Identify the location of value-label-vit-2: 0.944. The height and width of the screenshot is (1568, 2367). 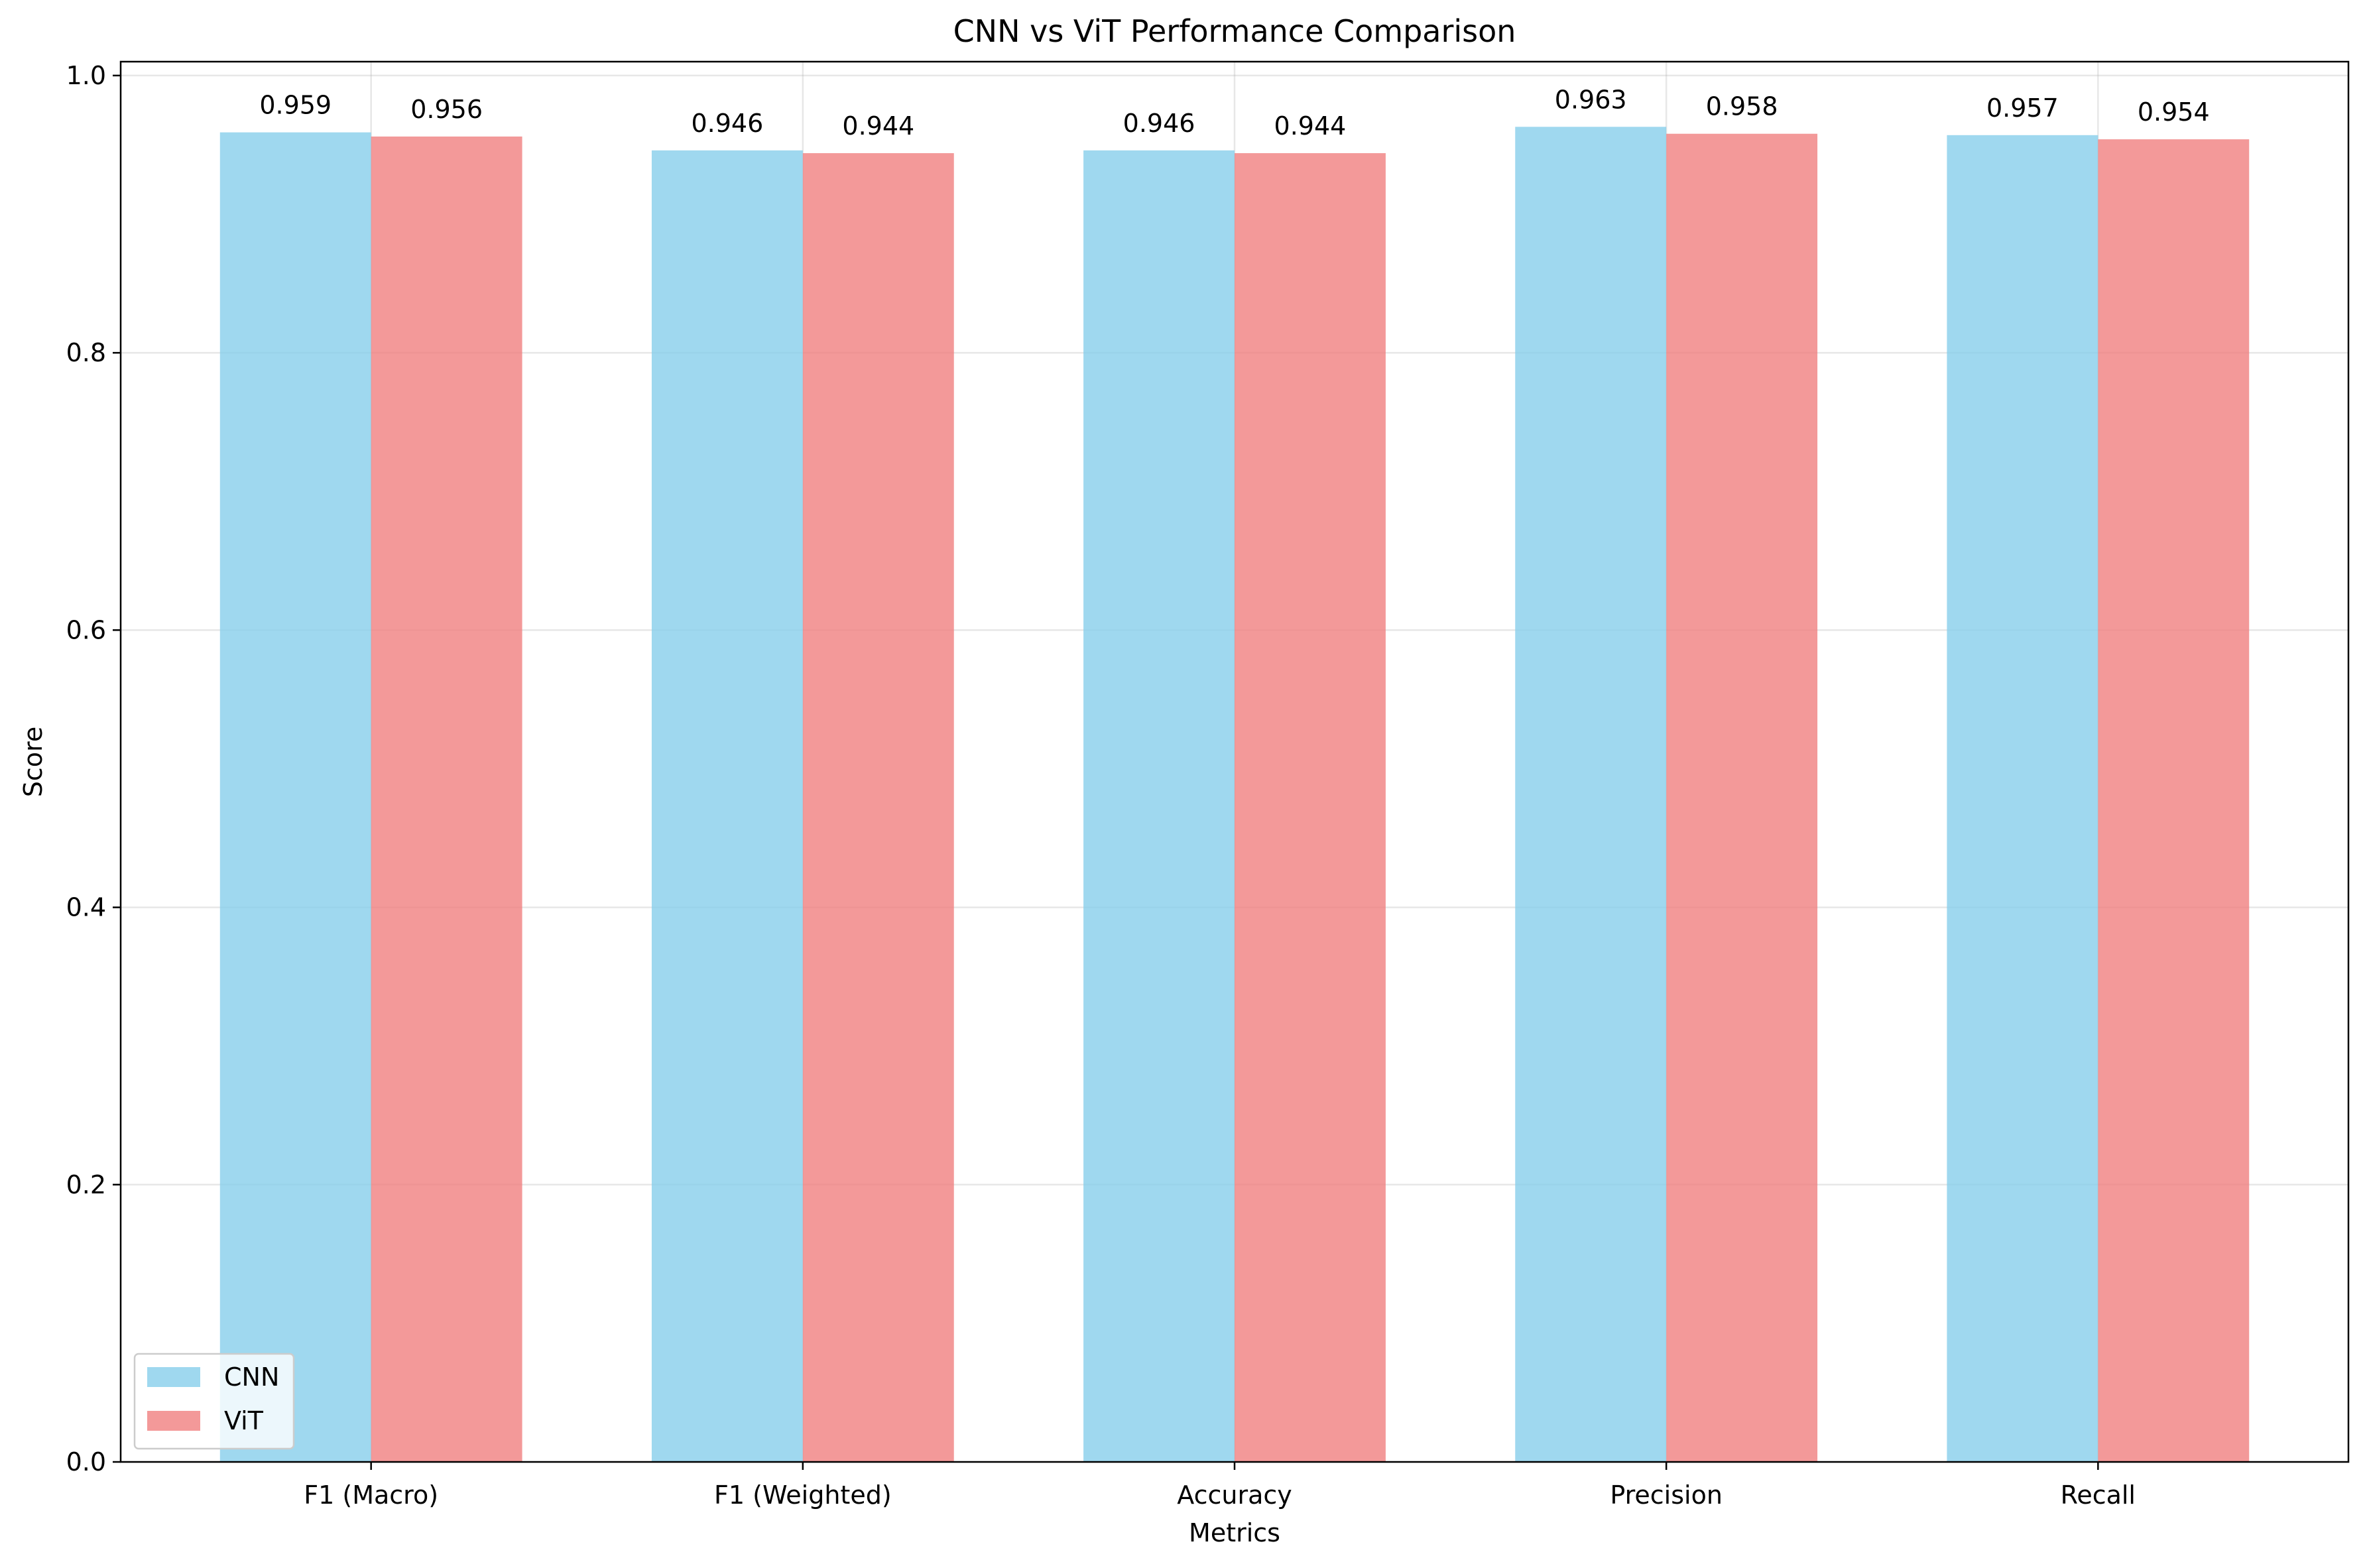
(1310, 126).